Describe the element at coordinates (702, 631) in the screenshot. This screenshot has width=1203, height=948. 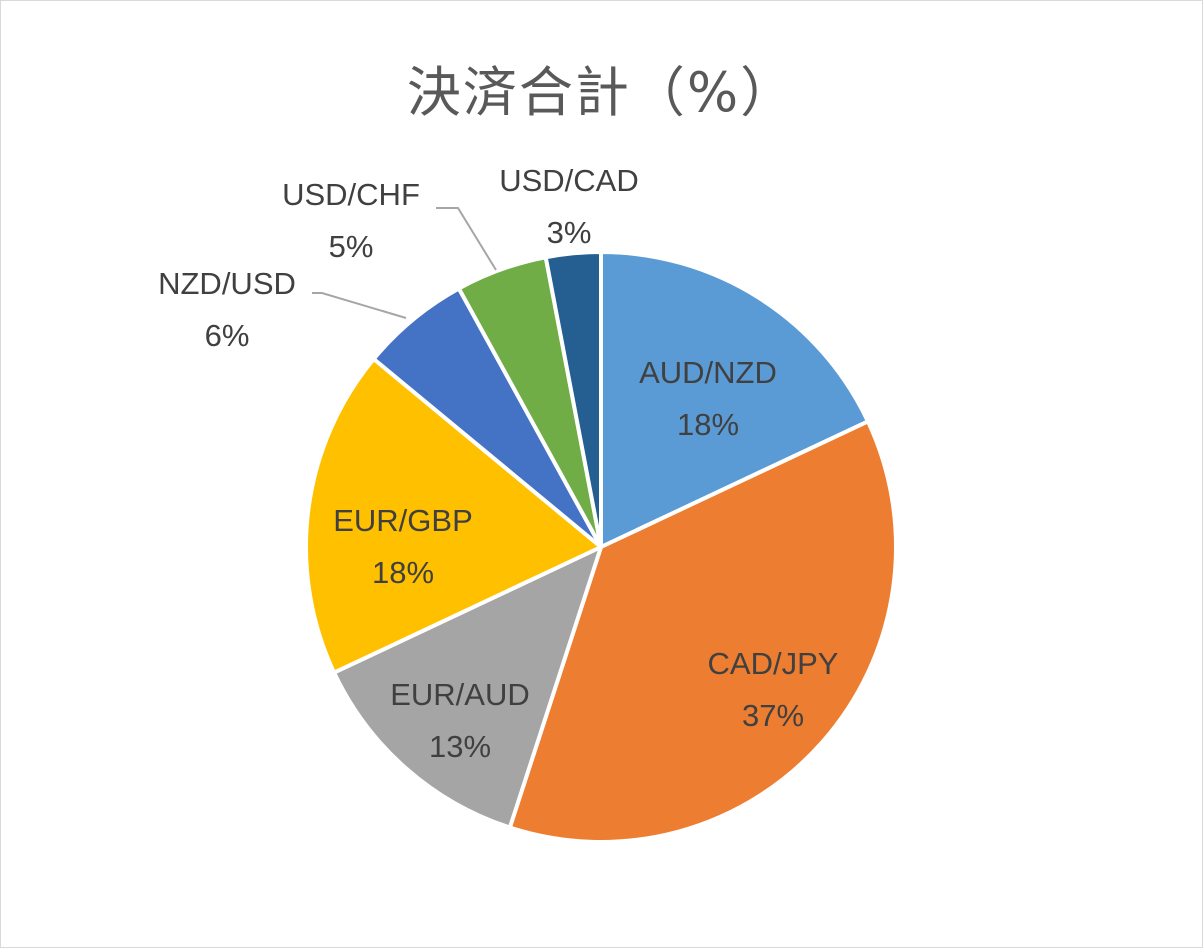
I see `slice-cad-jpy` at that location.